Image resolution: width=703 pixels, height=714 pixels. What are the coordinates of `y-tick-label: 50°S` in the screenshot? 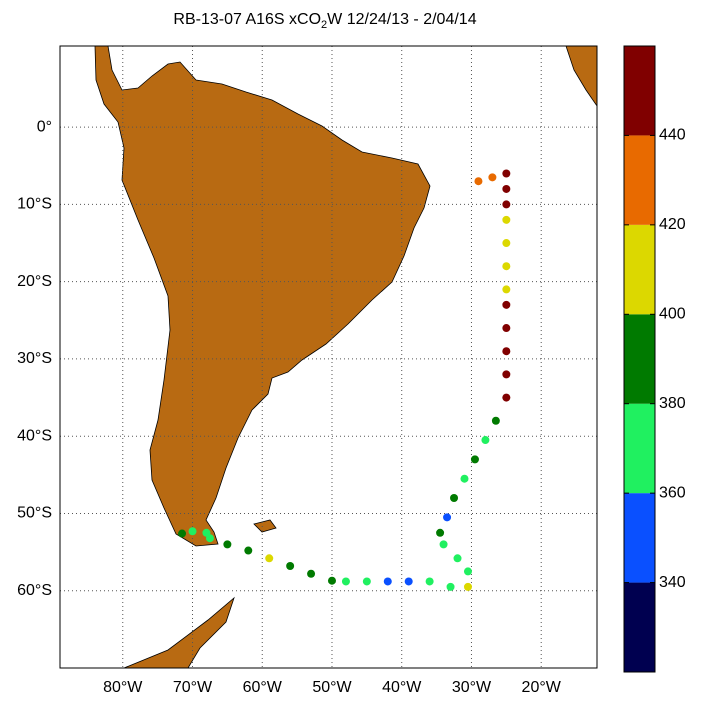 It's located at (34, 513).